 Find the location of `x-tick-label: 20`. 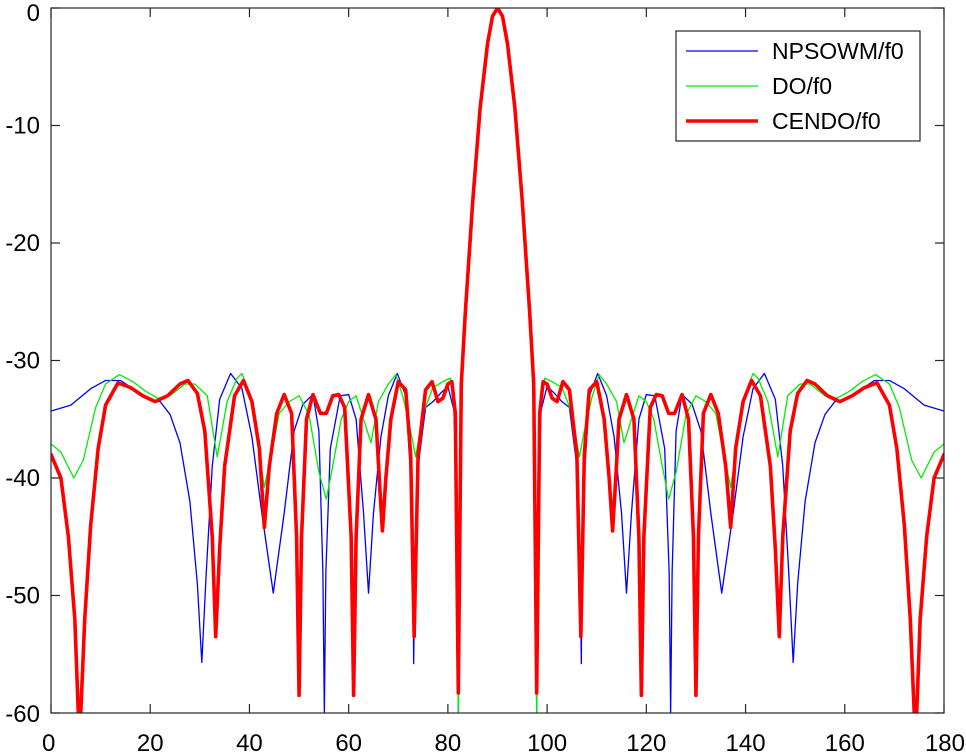

x-tick-label: 20 is located at coordinates (150, 741).